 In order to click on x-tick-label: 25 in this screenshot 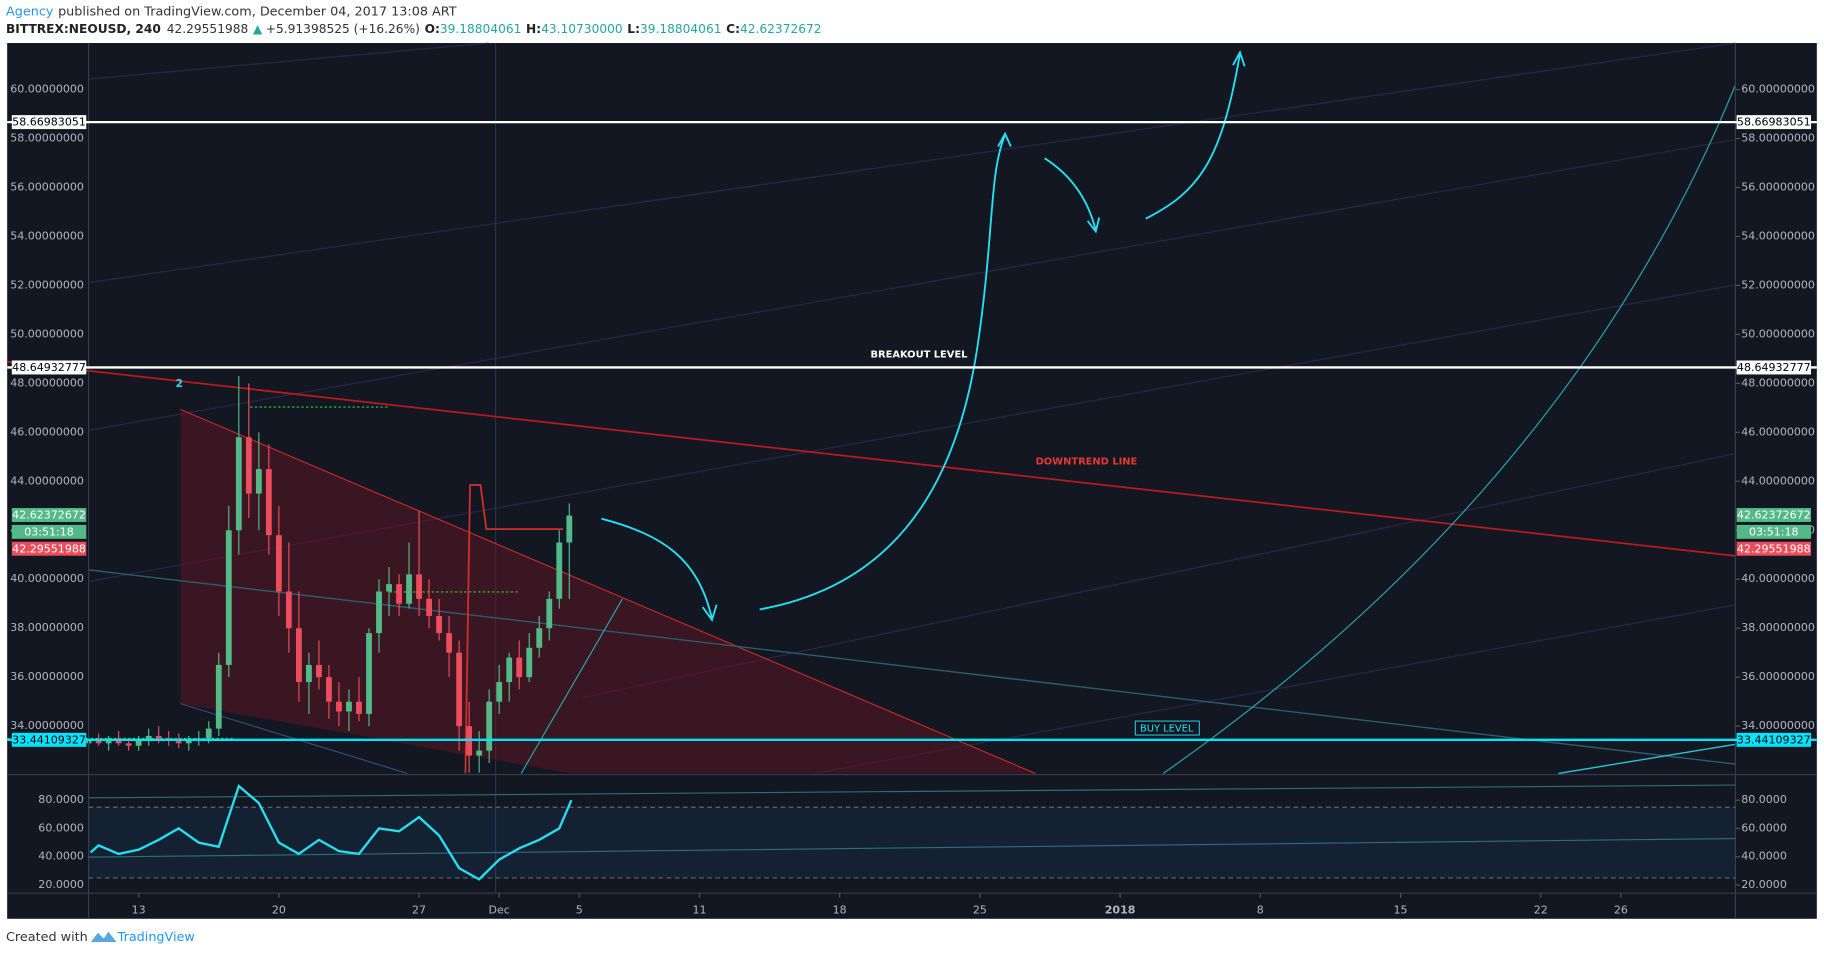, I will do `click(980, 910)`.